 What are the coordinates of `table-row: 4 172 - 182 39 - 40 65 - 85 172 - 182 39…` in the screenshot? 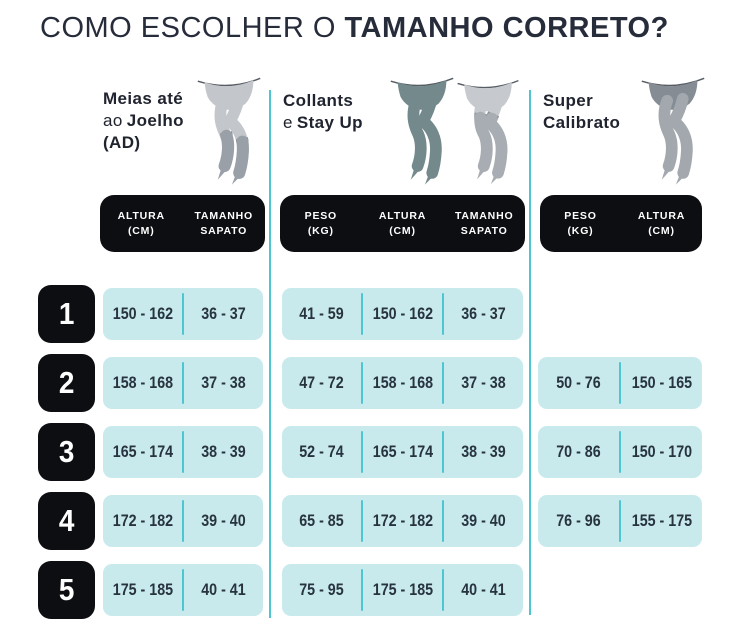 It's located at (375, 522).